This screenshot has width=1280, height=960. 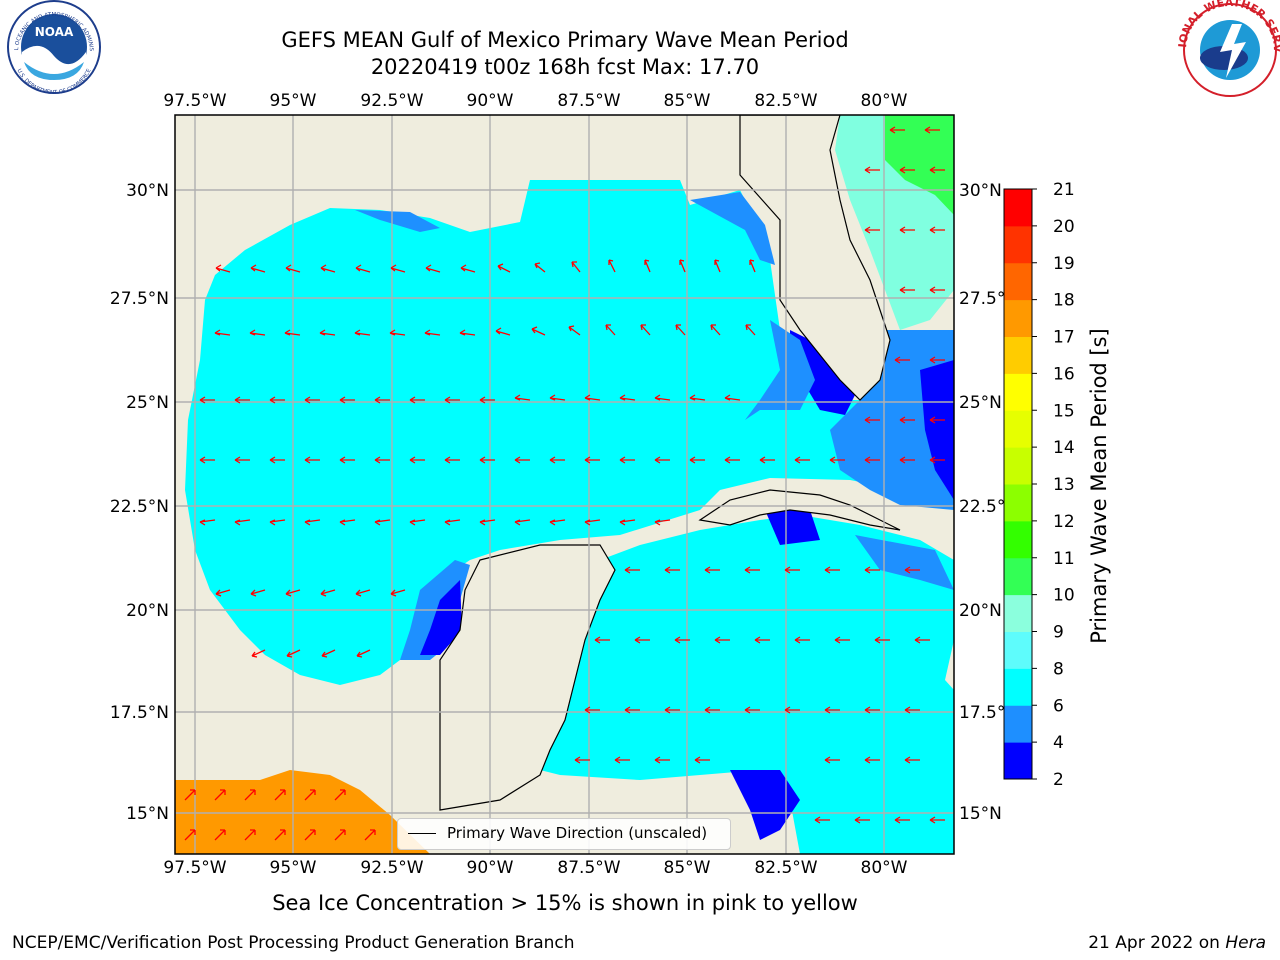 What do you see at coordinates (904, 562) in the screenshot?
I see `cayman-mid` at bounding box center [904, 562].